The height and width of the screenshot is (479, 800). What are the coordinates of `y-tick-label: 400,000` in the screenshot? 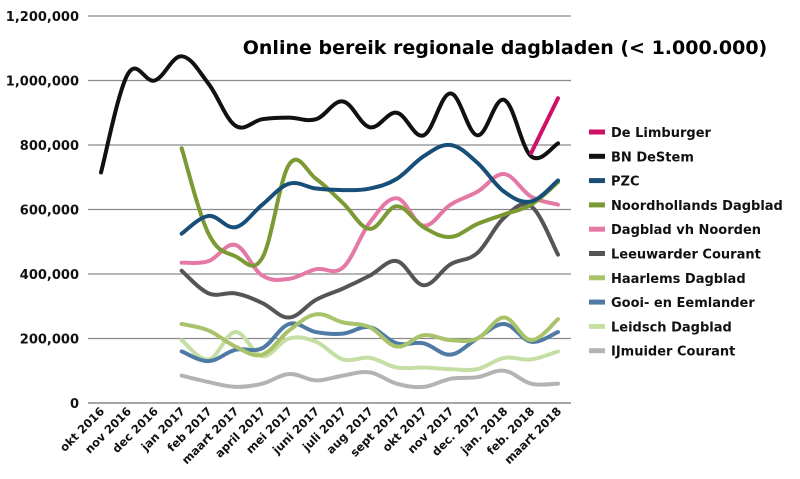 It's located at (49, 275).